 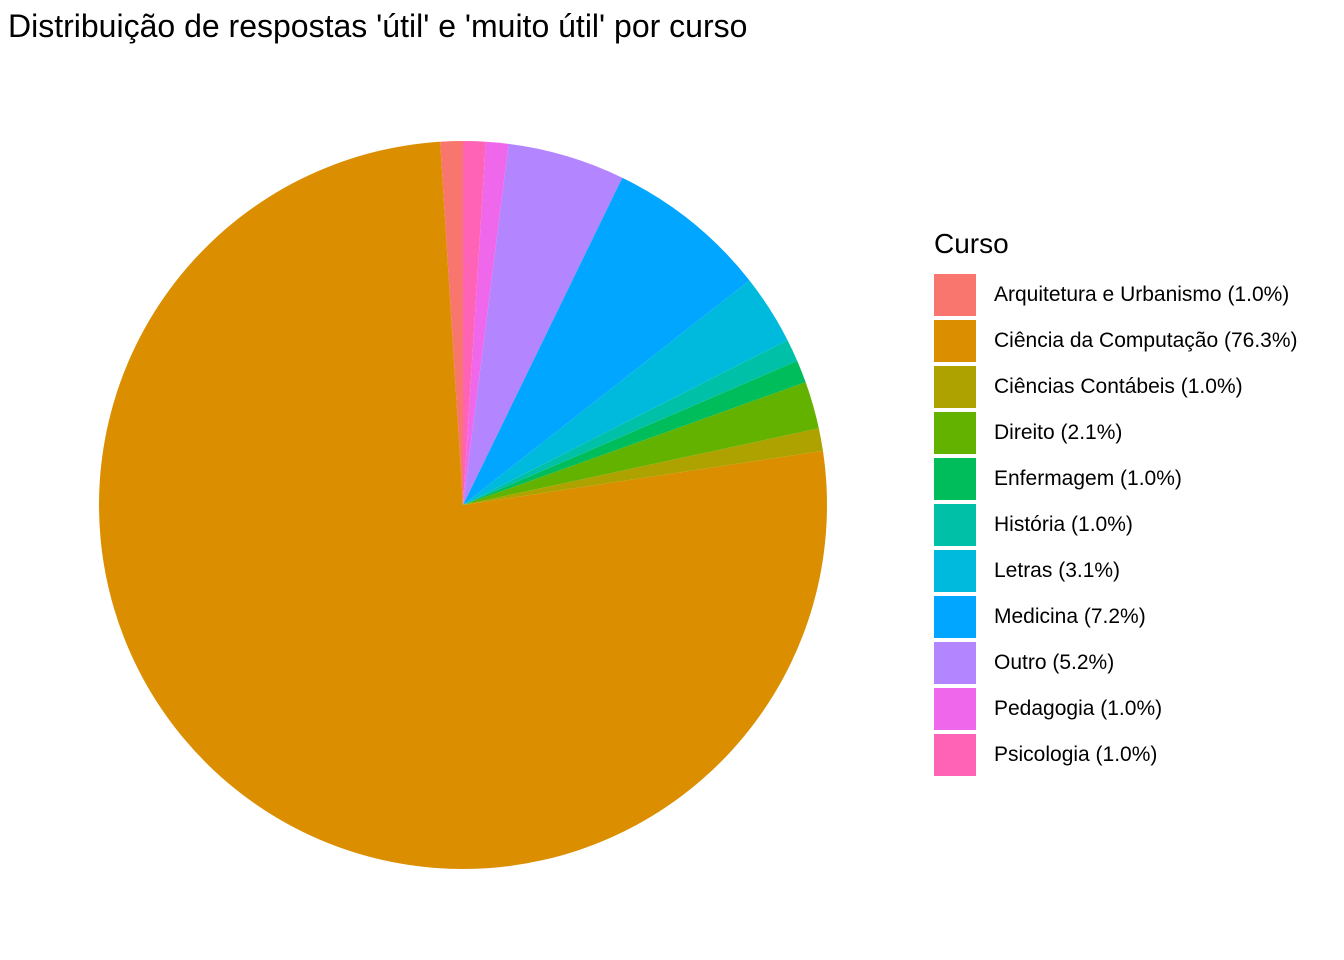 I want to click on legend-label: Psicologia (1.0%), so click(x=1076, y=754).